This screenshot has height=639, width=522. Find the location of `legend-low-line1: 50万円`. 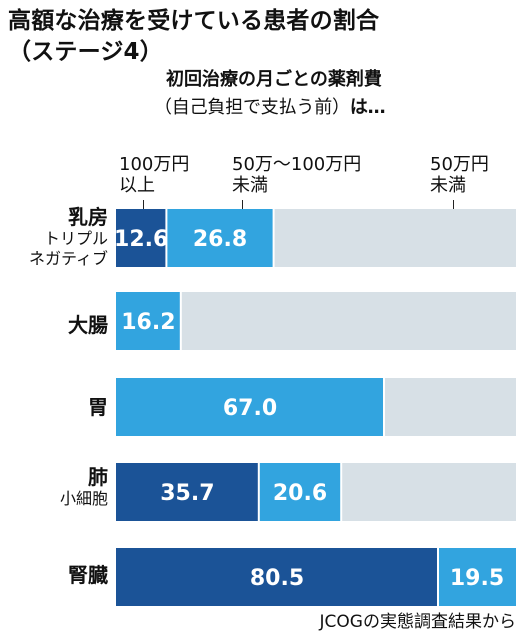

legend-low-line1: 50万円 is located at coordinates (459, 164).